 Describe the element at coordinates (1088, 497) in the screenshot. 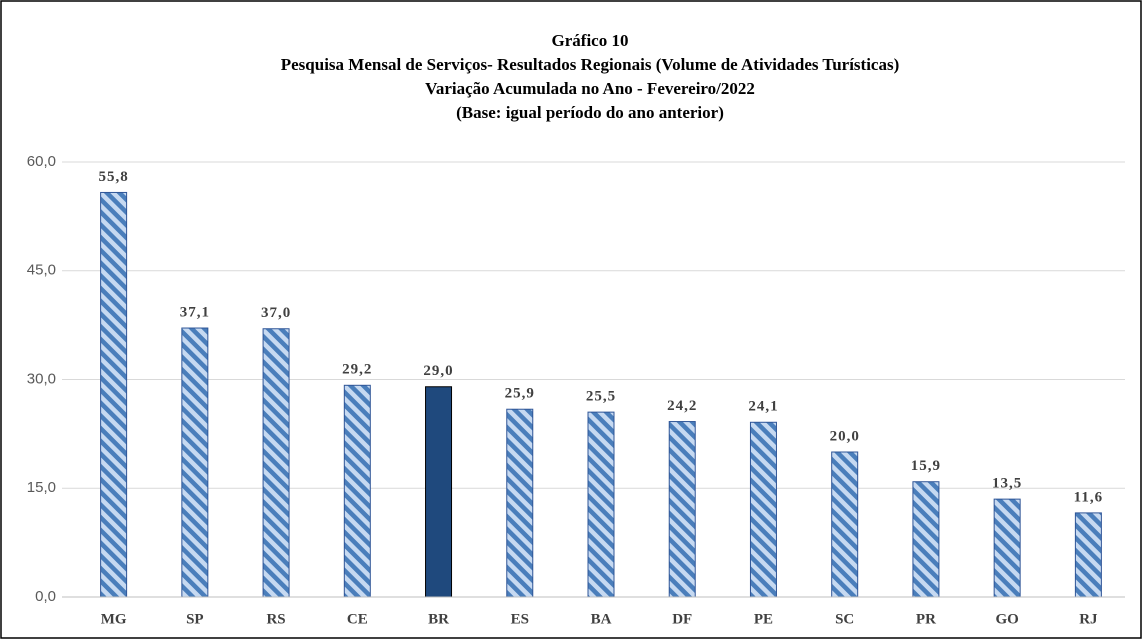

I see `value-label: 11,6` at that location.